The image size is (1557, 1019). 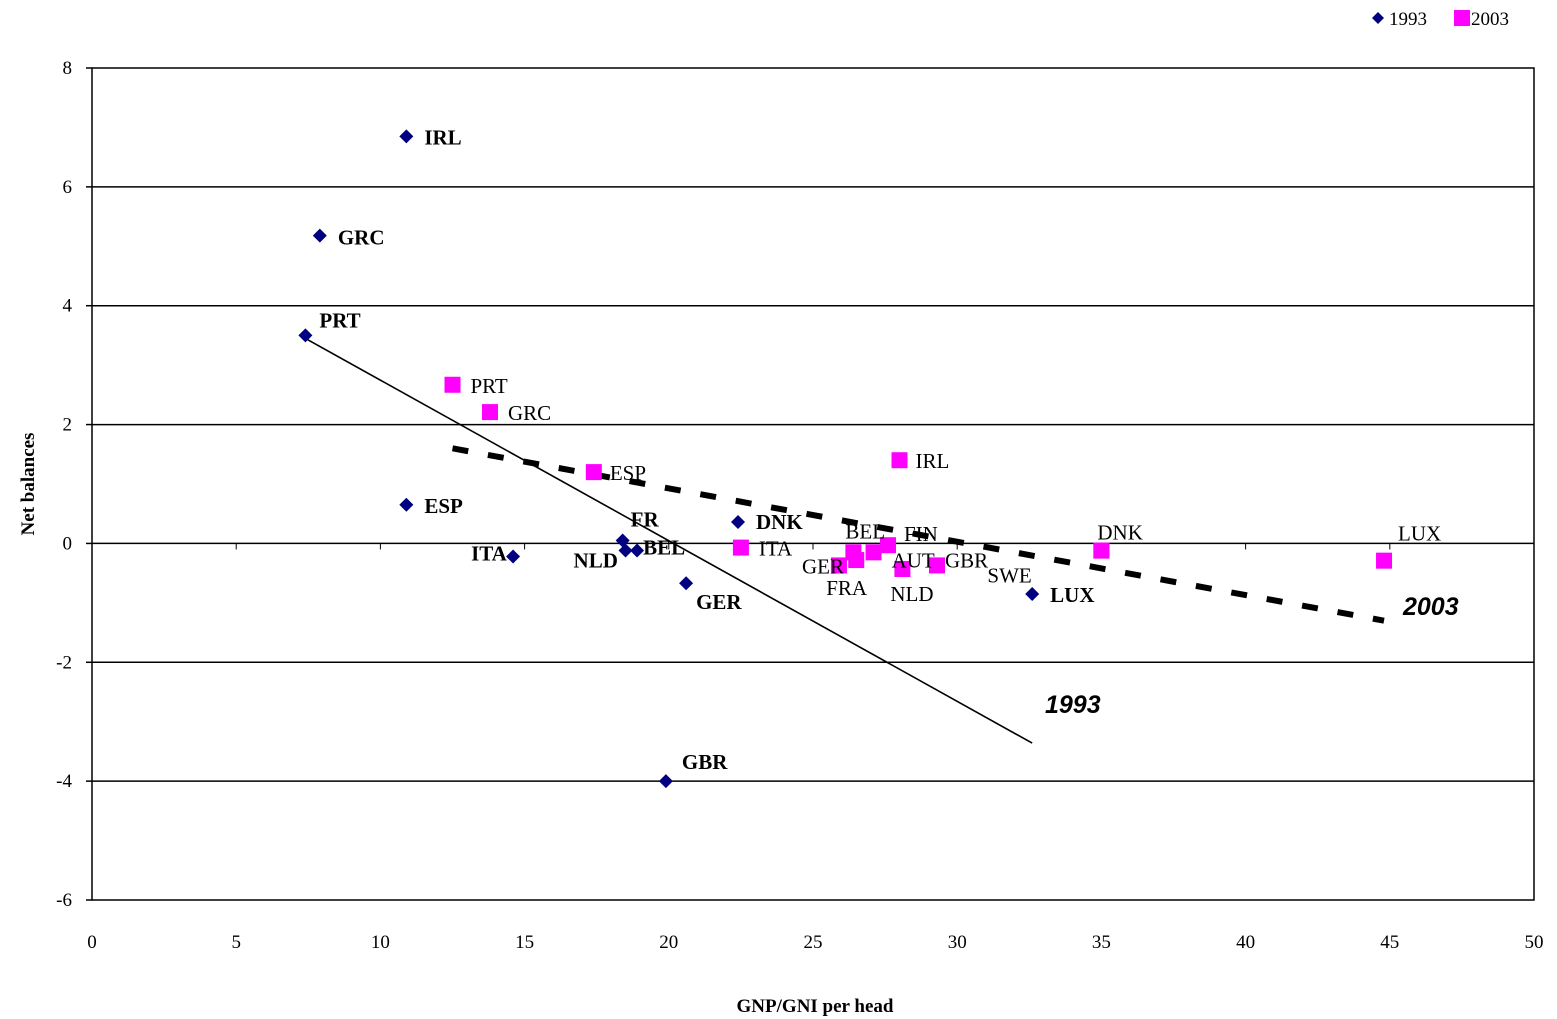 What do you see at coordinates (664, 548) in the screenshot?
I see `data-label-1993-BEL: BEL` at bounding box center [664, 548].